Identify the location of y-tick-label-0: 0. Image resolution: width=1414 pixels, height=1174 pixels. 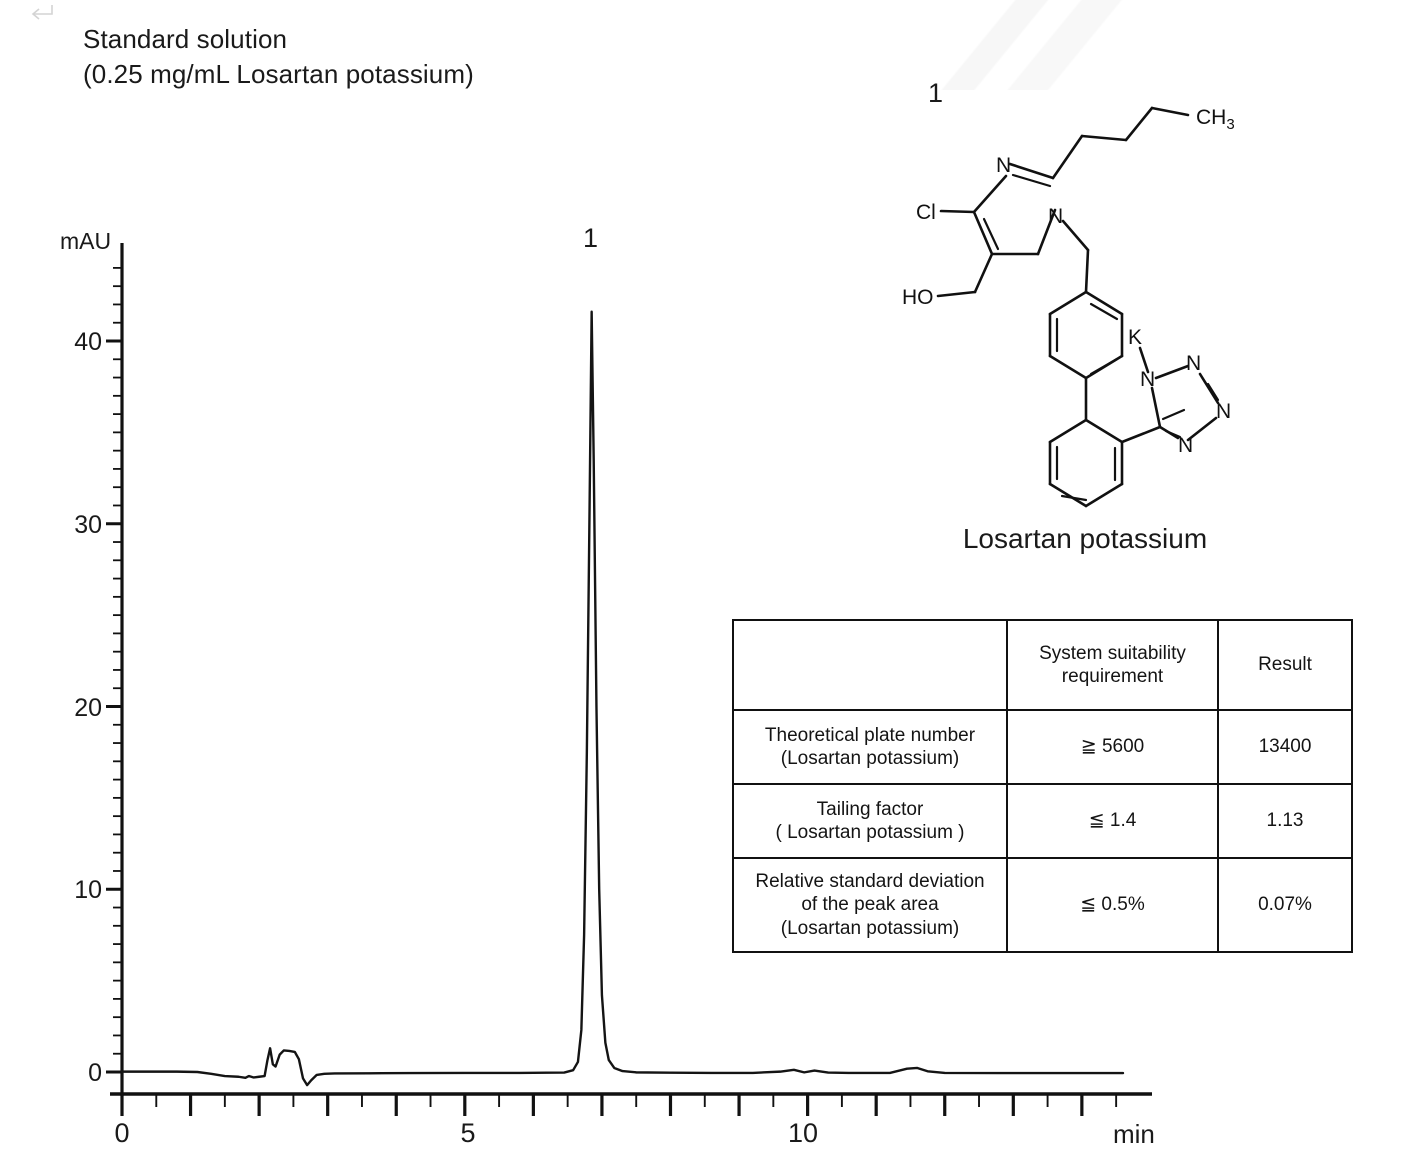
(95, 1073).